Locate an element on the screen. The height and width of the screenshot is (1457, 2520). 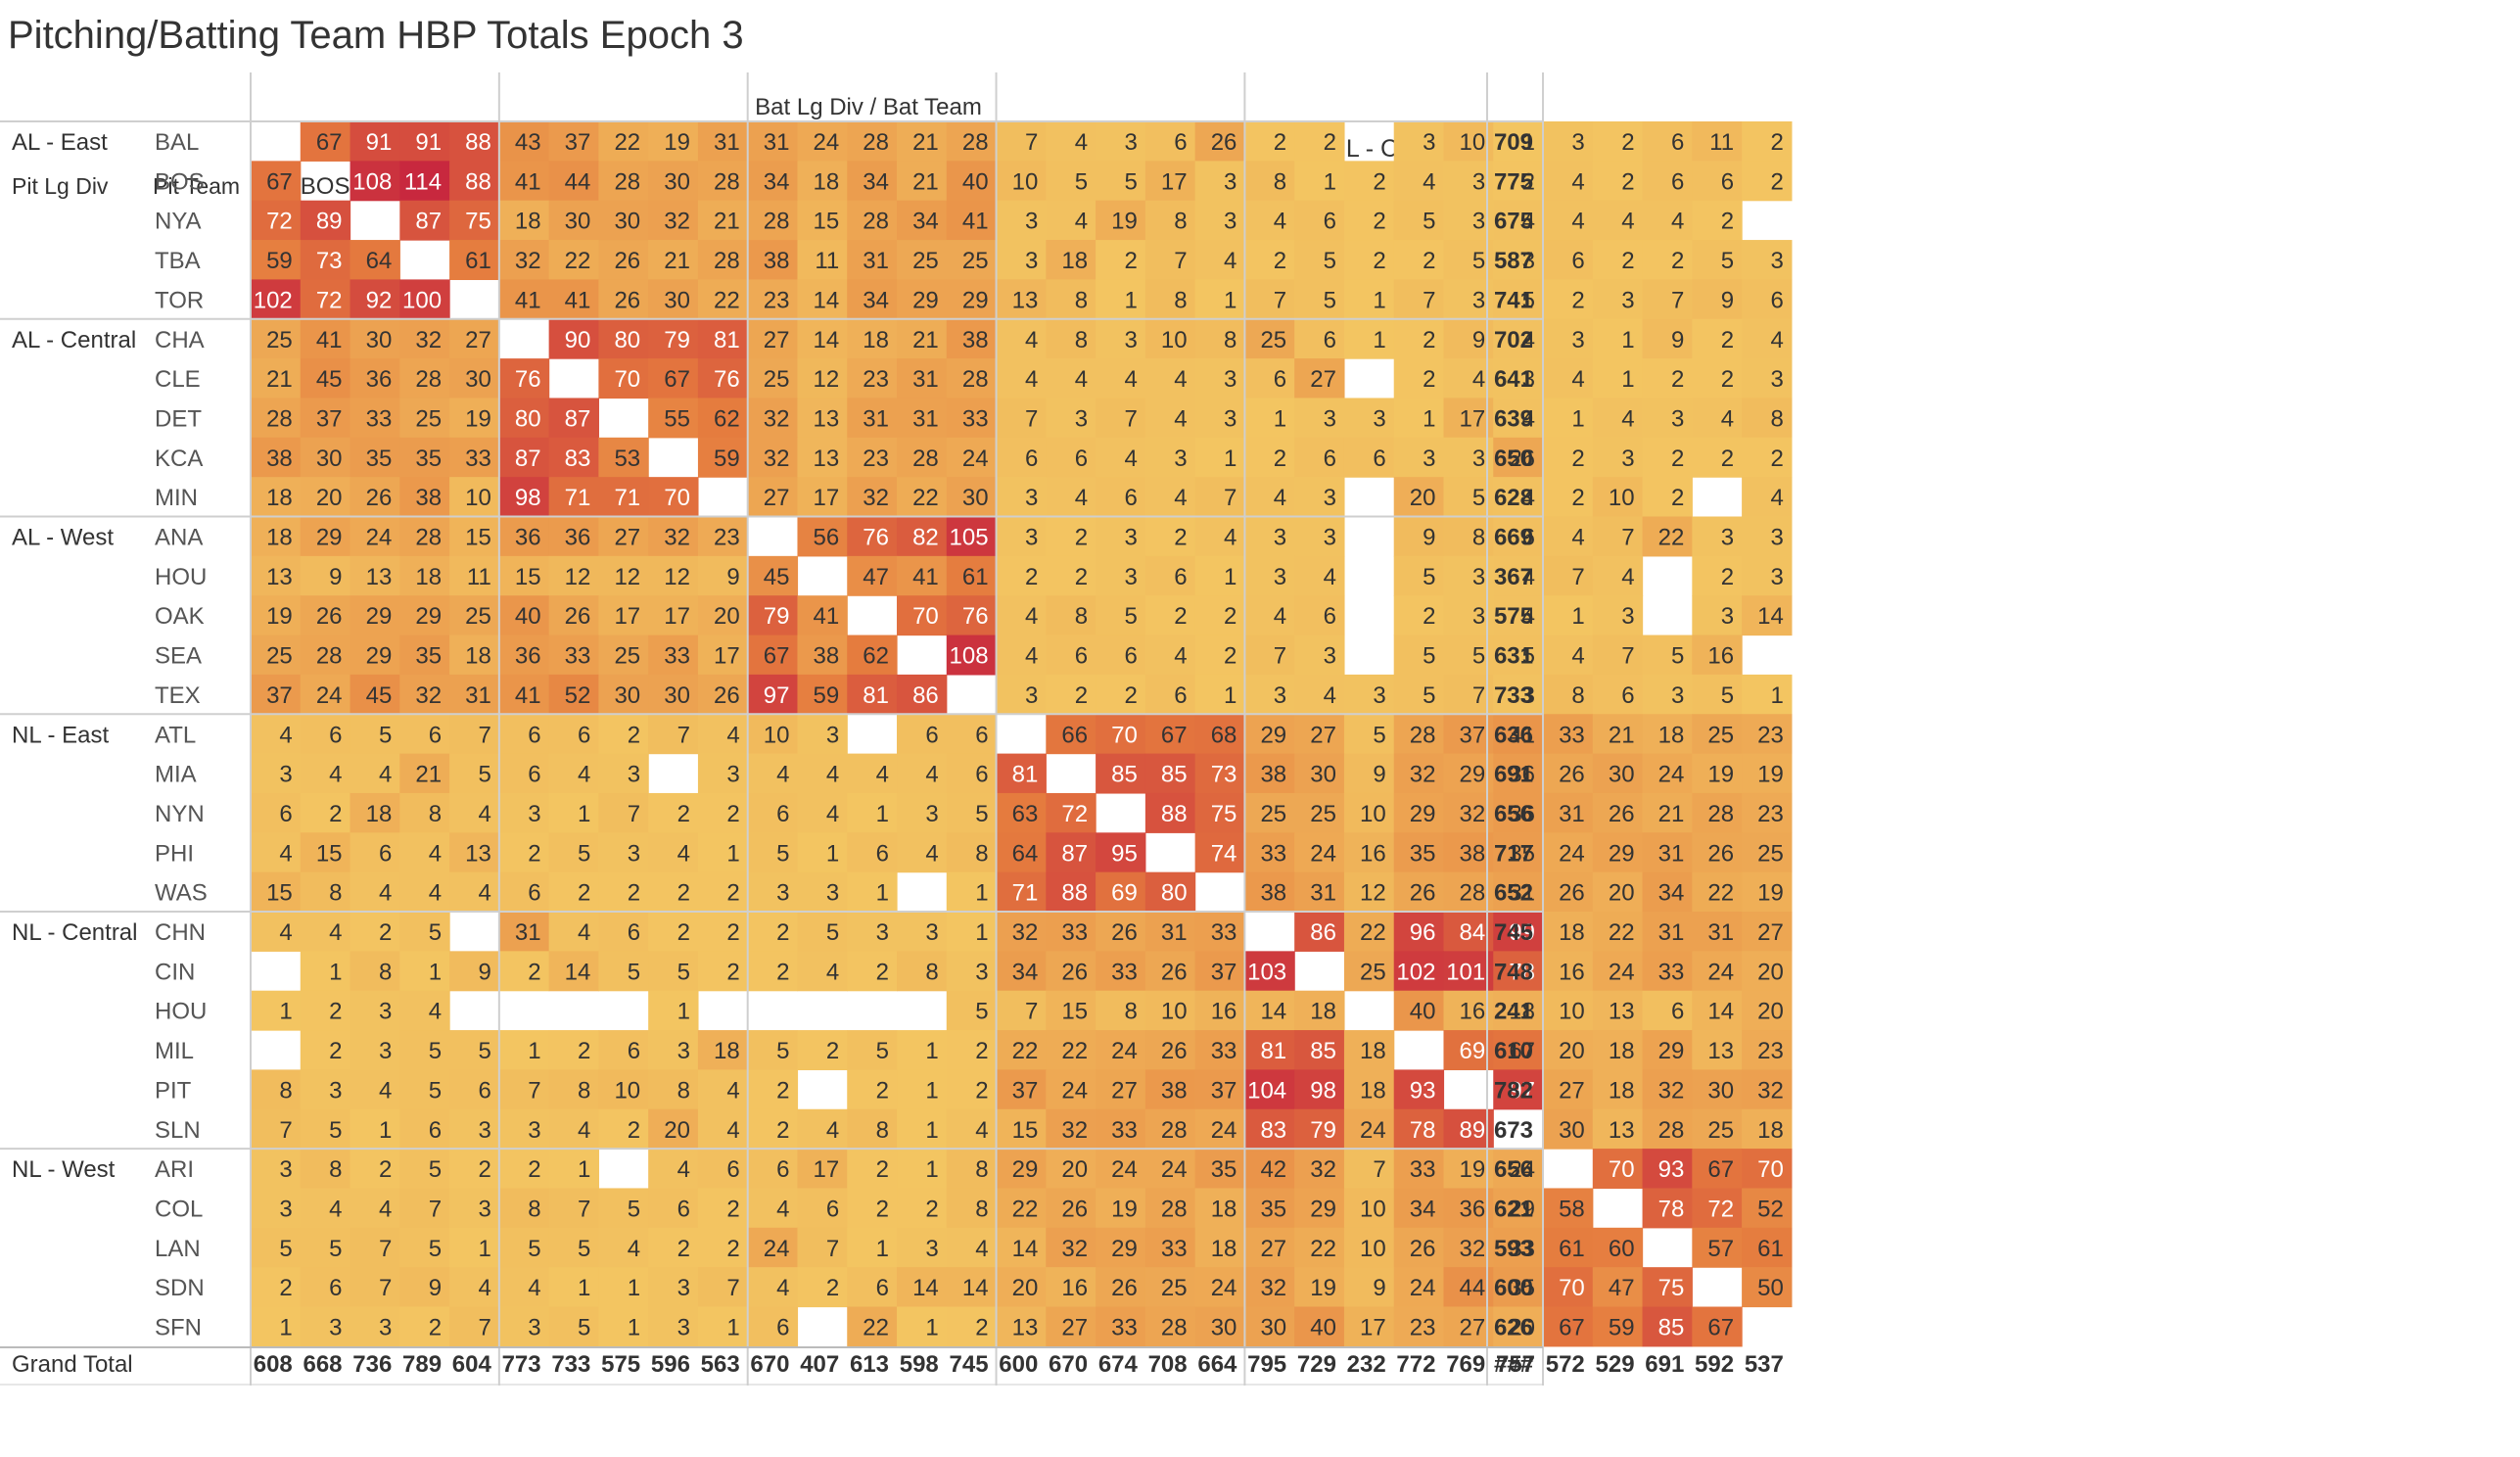
cell-value-label: 22 is located at coordinates (578, 261).